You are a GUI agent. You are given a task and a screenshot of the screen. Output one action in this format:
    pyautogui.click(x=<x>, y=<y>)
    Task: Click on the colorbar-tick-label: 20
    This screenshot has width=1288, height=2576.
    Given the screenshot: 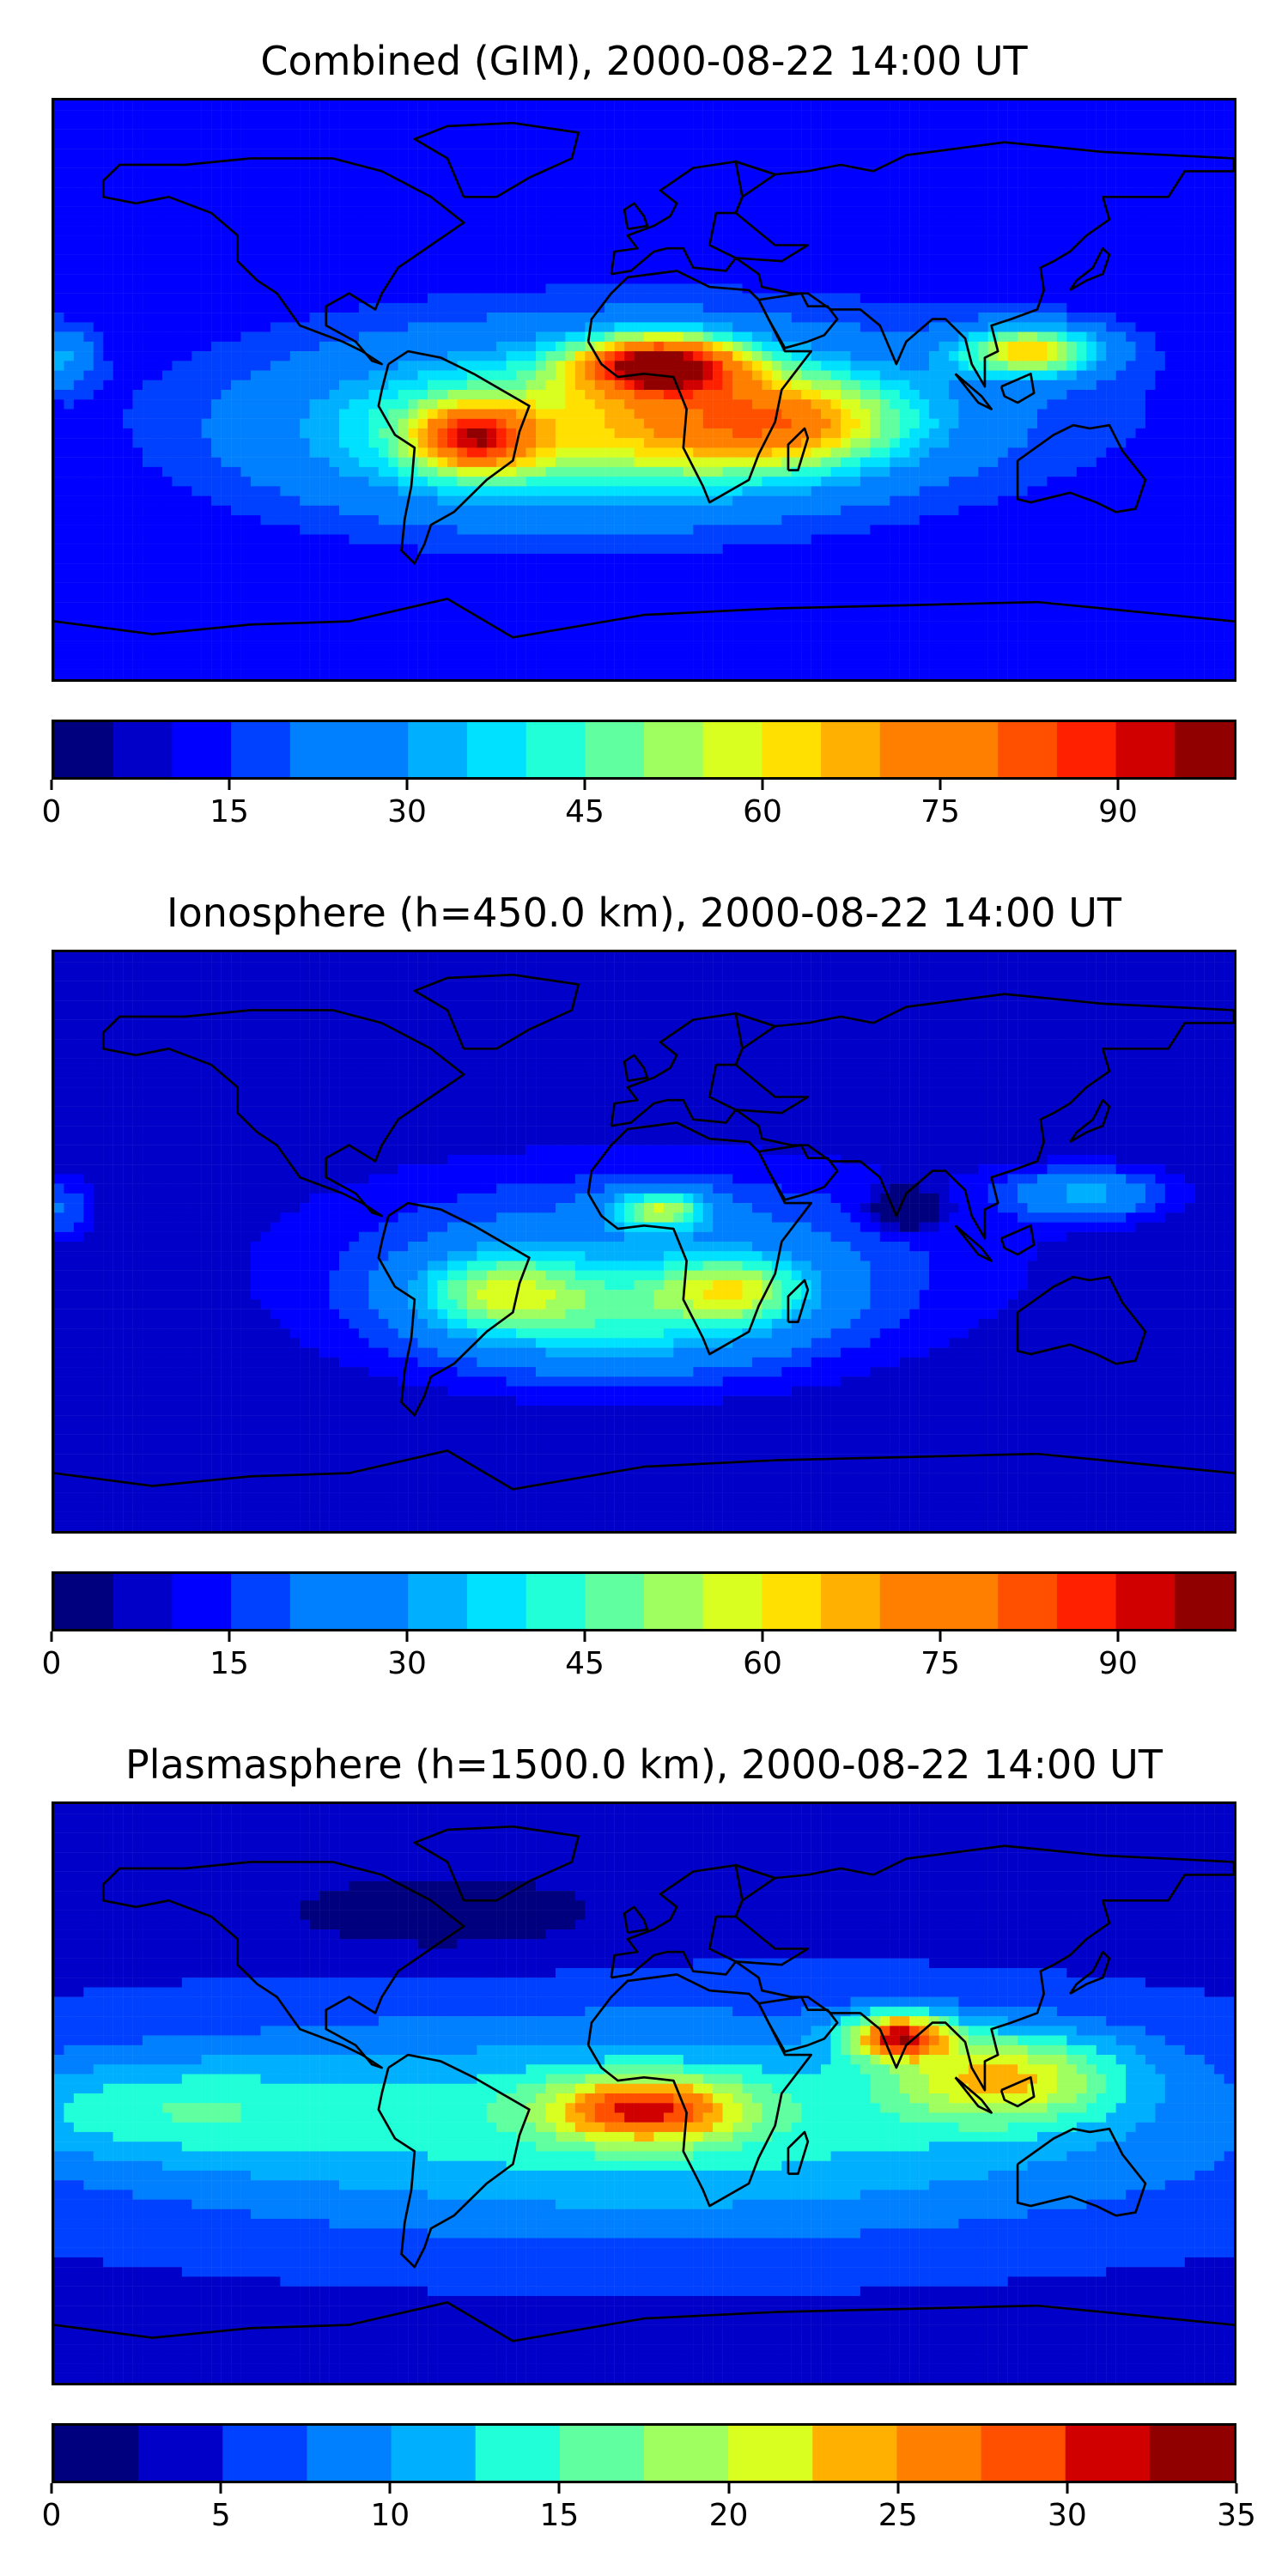 What is the action you would take?
    pyautogui.click(x=729, y=2515)
    